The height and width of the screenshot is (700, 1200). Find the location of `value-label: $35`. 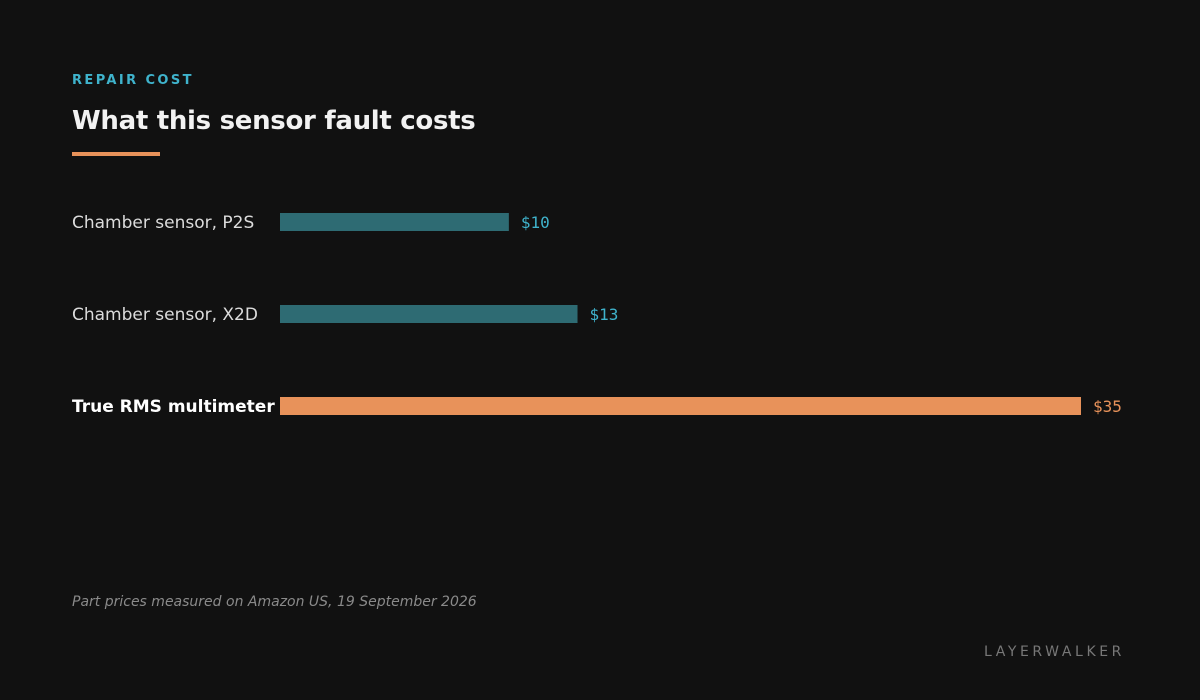

value-label: $35 is located at coordinates (1107, 406).